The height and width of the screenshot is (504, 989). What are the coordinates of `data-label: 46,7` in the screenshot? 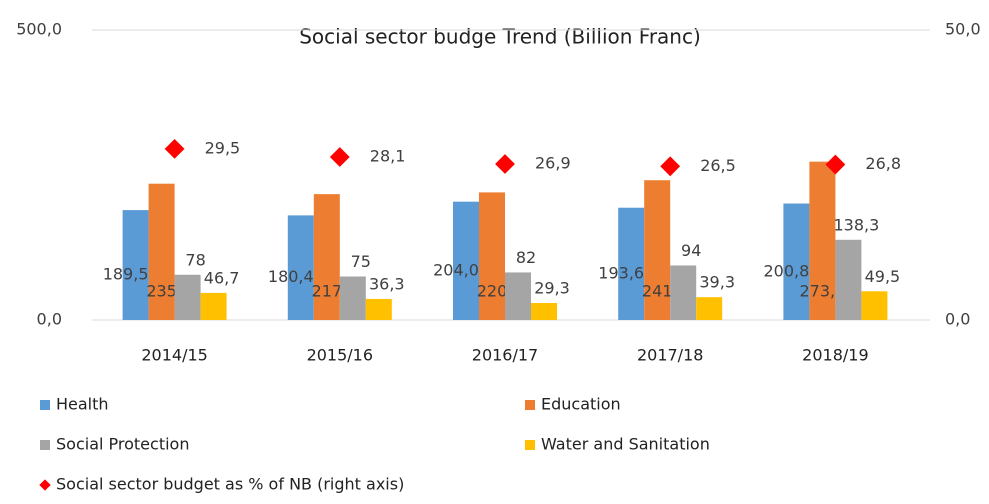 It's located at (222, 277).